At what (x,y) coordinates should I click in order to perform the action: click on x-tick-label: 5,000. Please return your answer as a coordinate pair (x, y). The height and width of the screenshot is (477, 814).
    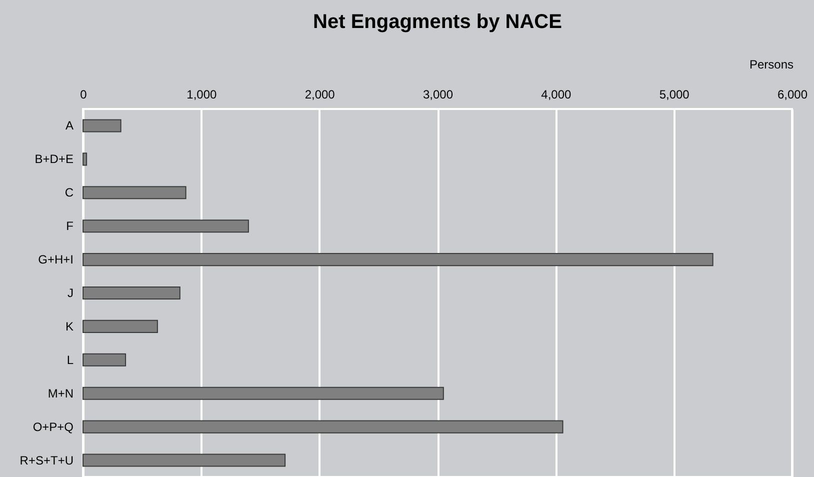
    Looking at the image, I should click on (674, 95).